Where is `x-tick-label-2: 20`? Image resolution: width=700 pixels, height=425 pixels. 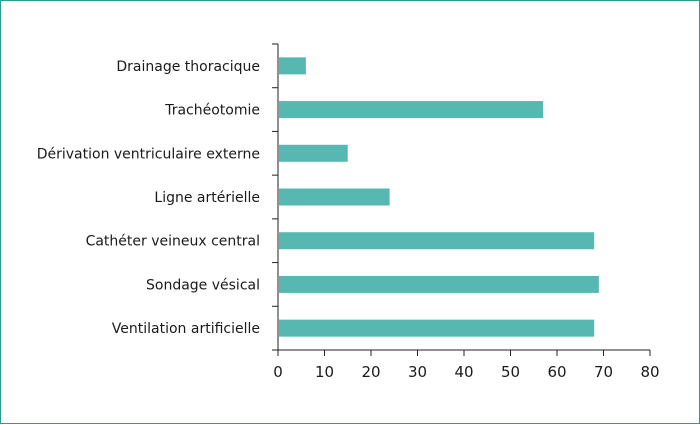
x-tick-label-2: 20 is located at coordinates (370, 372).